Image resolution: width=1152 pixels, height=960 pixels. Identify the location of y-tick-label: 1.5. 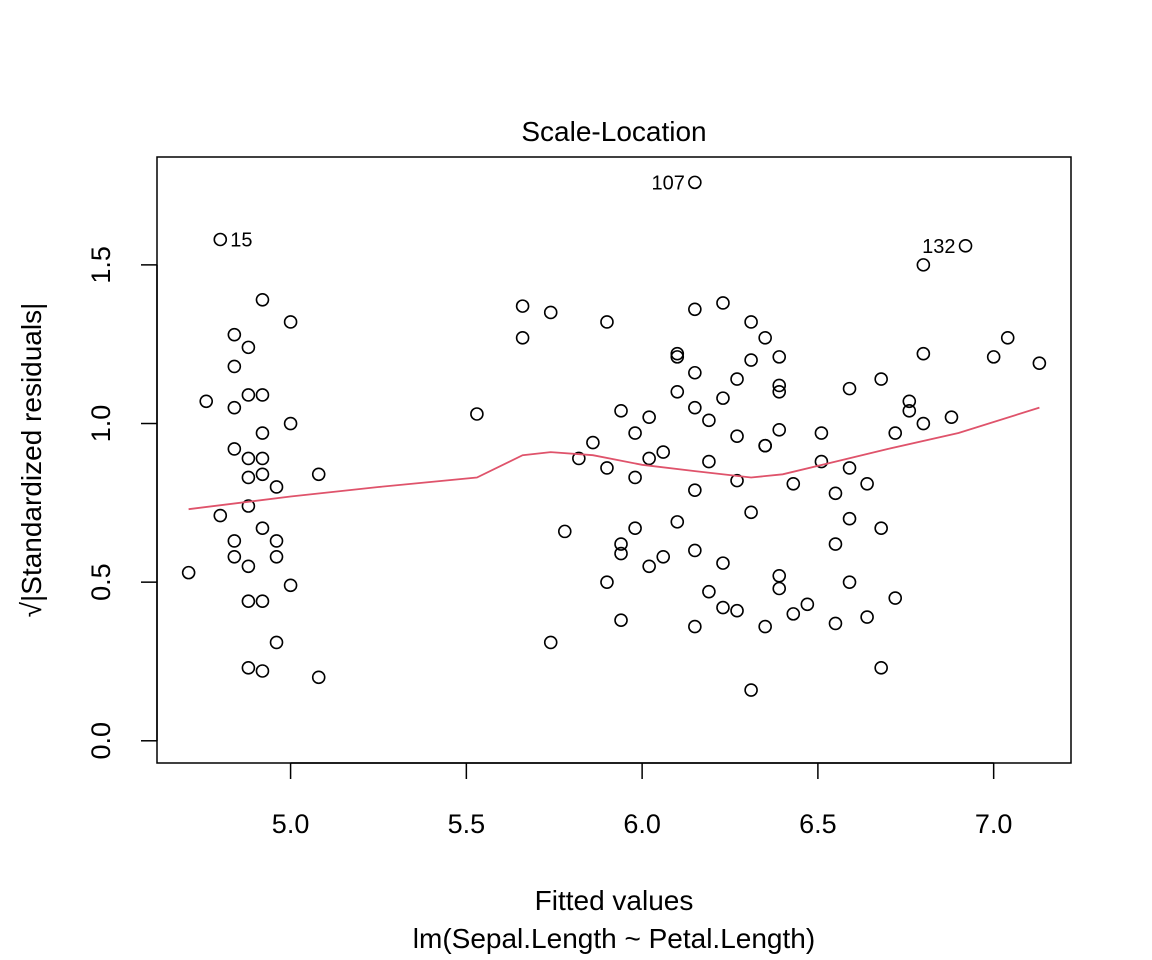
(101, 265).